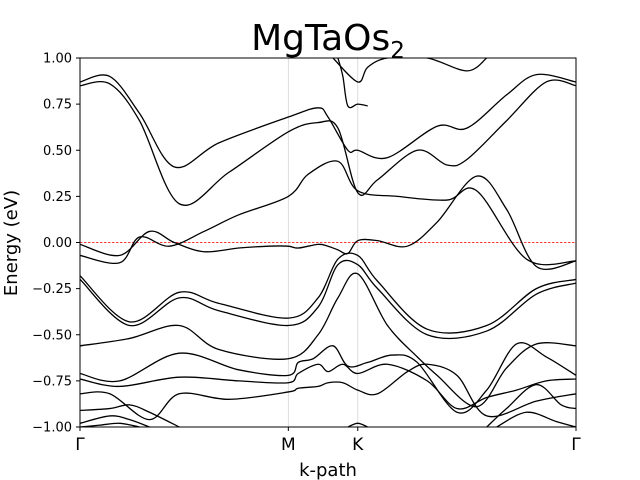  I want to click on x-tick-label: M, so click(288, 445).